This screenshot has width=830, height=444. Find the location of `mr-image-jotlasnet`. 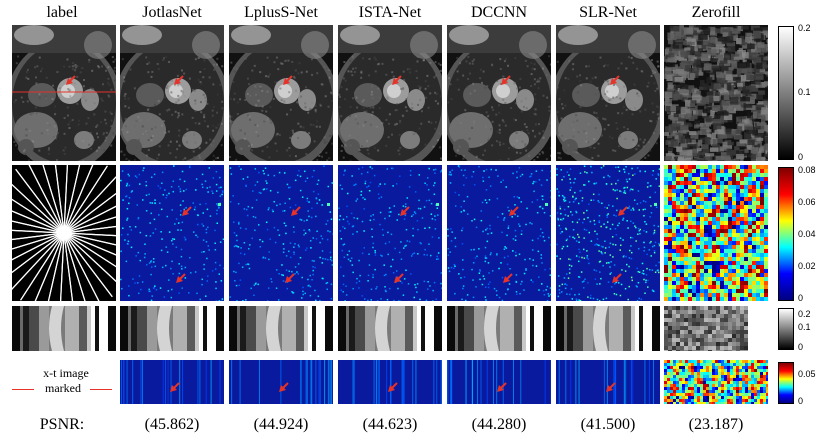

mr-image-jotlasnet is located at coordinates (172, 93).